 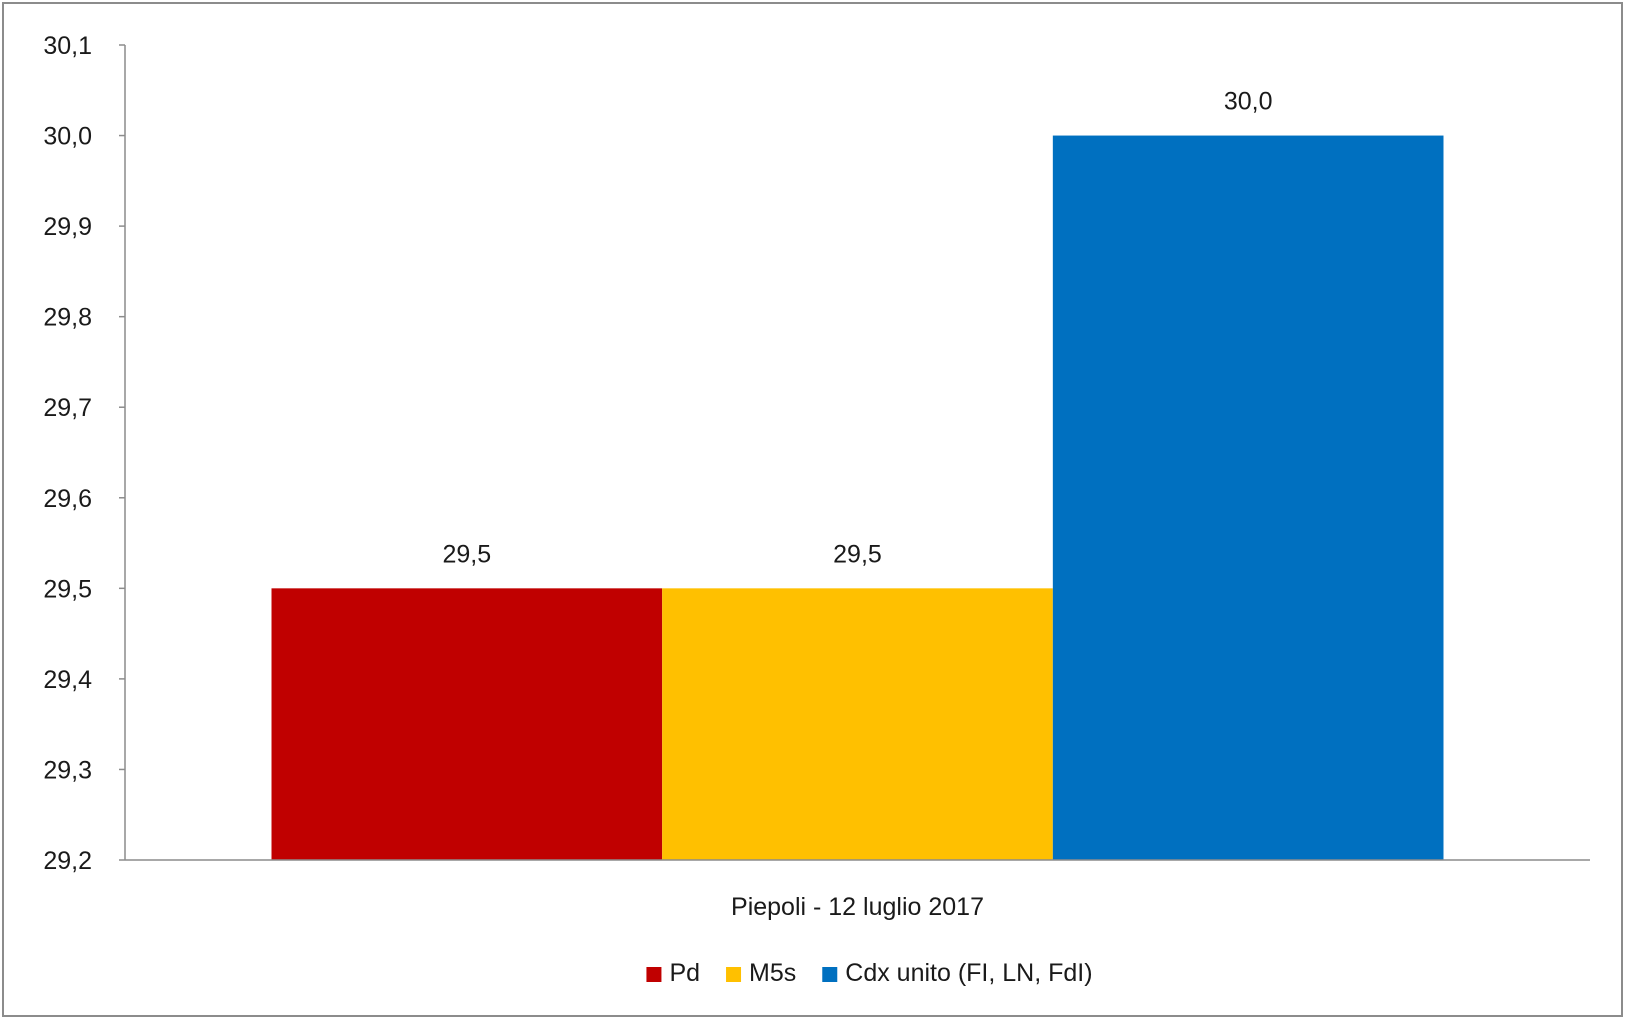 I want to click on legend-item: Pd, so click(x=673, y=973).